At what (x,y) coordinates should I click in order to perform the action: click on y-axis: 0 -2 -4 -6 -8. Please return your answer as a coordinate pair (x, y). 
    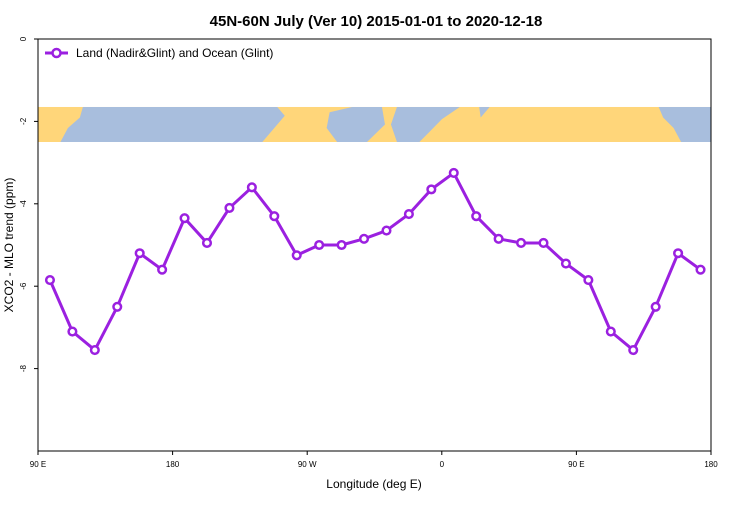
    Looking at the image, I should click on (28, 204).